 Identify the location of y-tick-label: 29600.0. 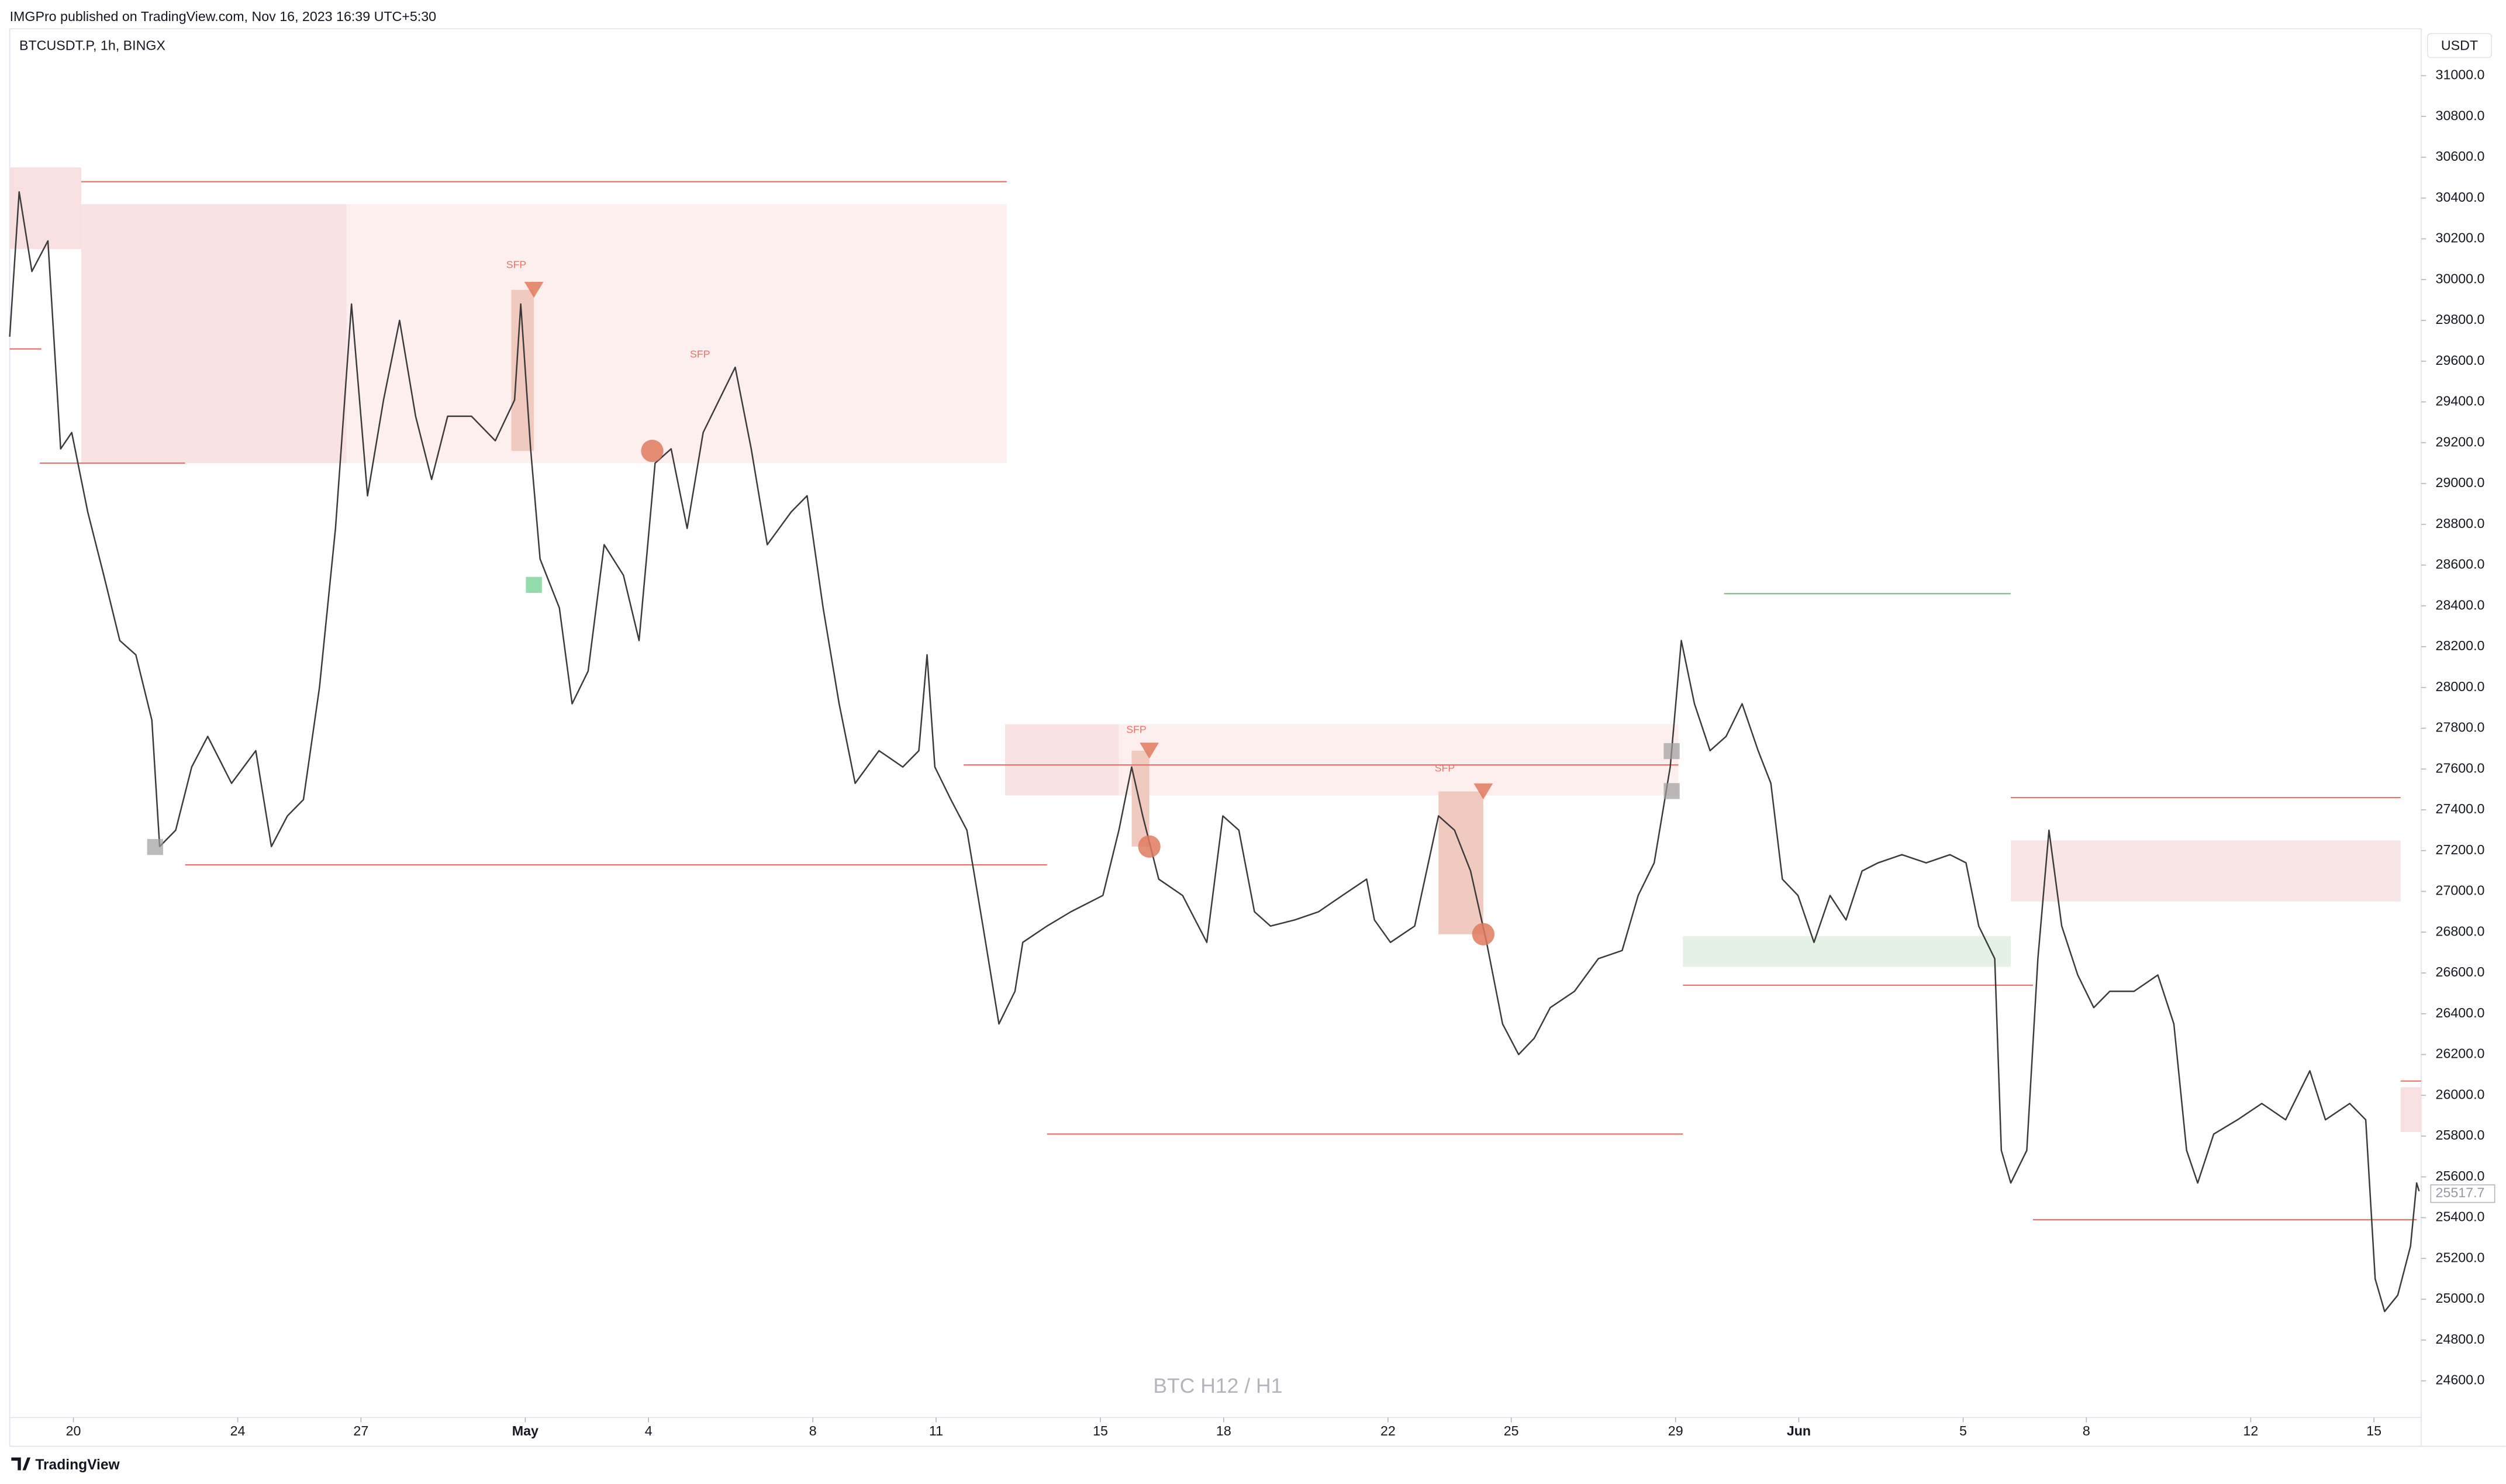
(2460, 360).